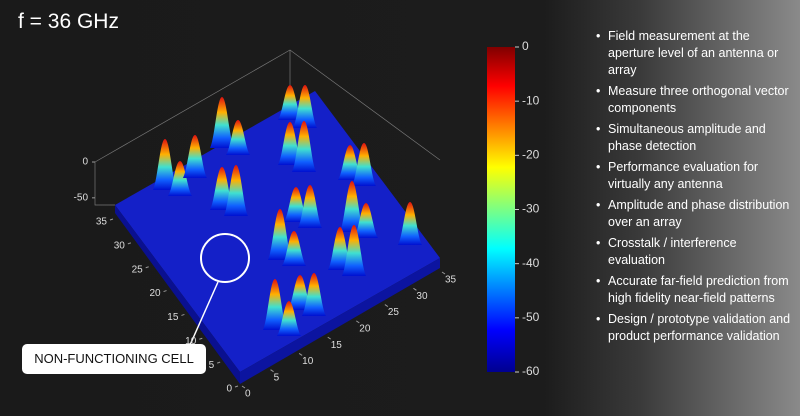 This screenshot has height=416, width=800. Describe the element at coordinates (229, 389) in the screenshot. I see `y-tick-label: 0` at that location.